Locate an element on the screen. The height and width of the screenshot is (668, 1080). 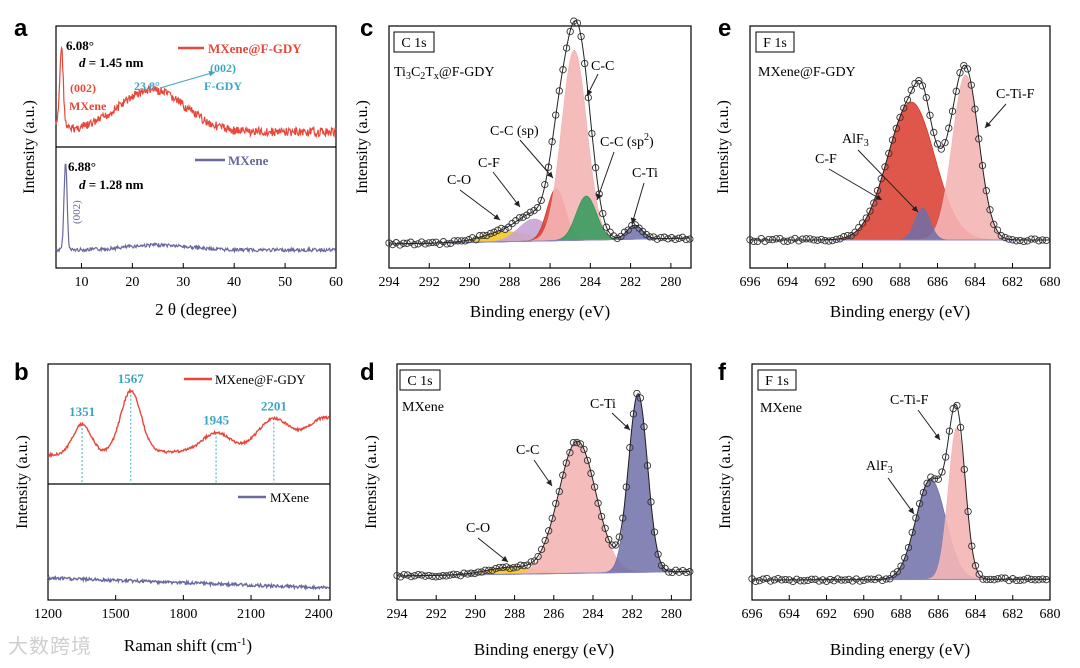
box-label-frame-d is located at coordinates (420, 380).